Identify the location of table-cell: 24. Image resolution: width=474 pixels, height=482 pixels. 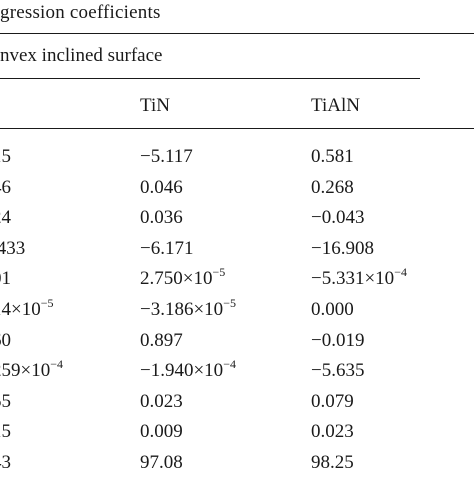
(5, 218).